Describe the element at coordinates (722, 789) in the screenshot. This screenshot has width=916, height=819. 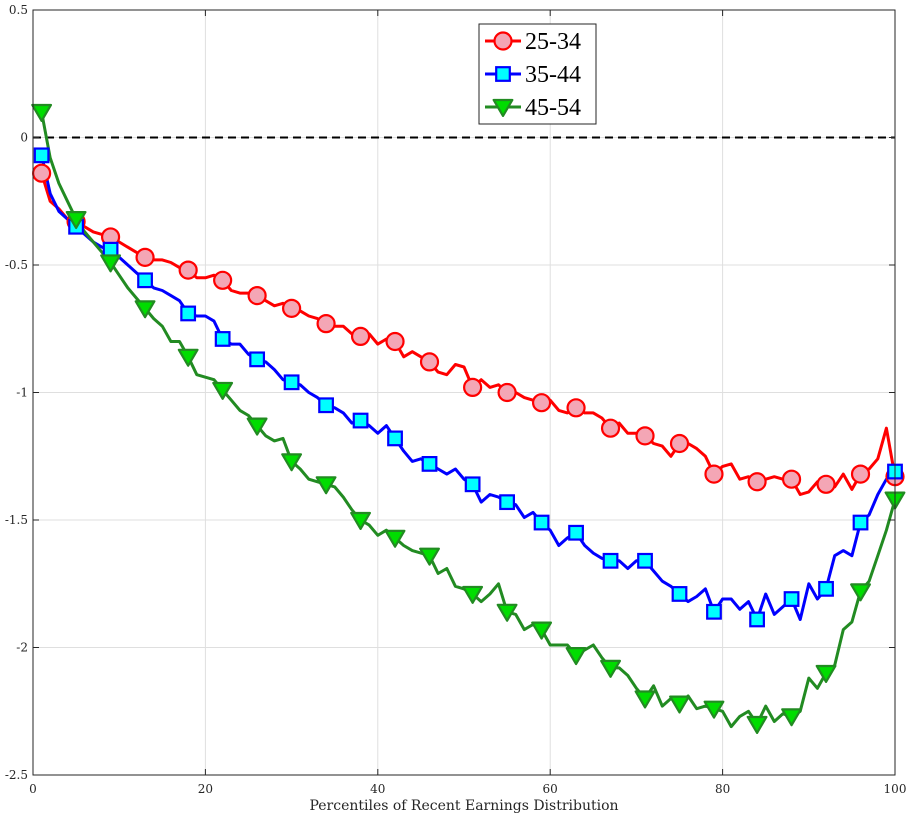
I see `x-tick-label: 80` at that location.